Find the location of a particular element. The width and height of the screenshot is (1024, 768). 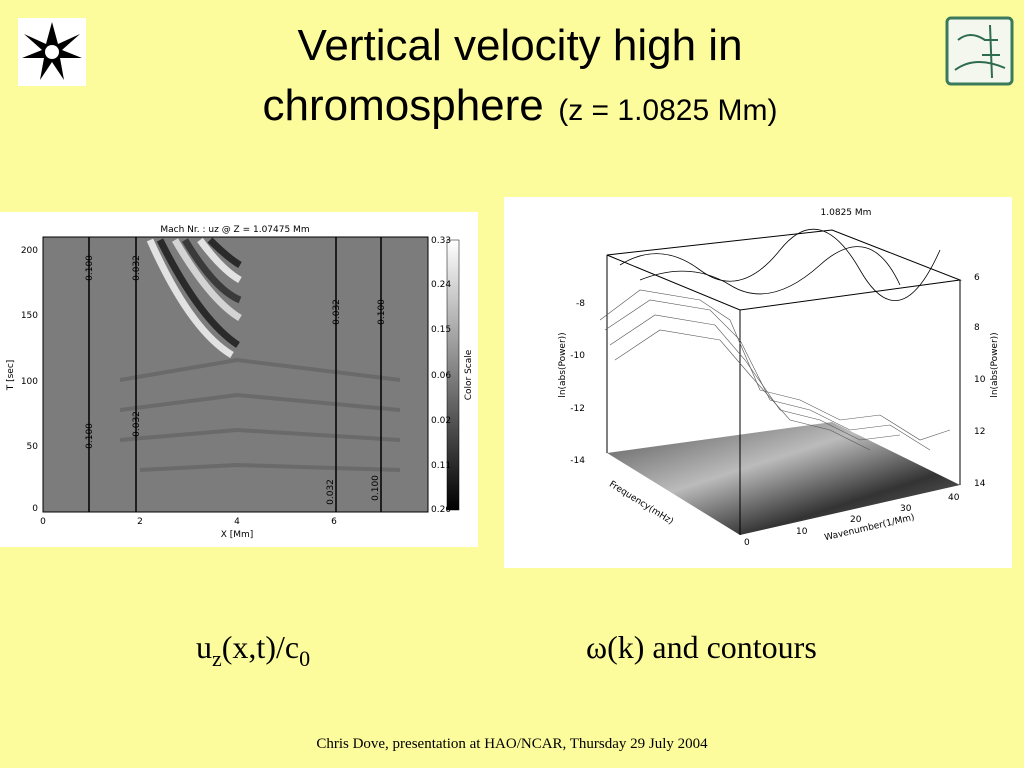

colorbar-tick-label: 0.11 is located at coordinates (441, 466).